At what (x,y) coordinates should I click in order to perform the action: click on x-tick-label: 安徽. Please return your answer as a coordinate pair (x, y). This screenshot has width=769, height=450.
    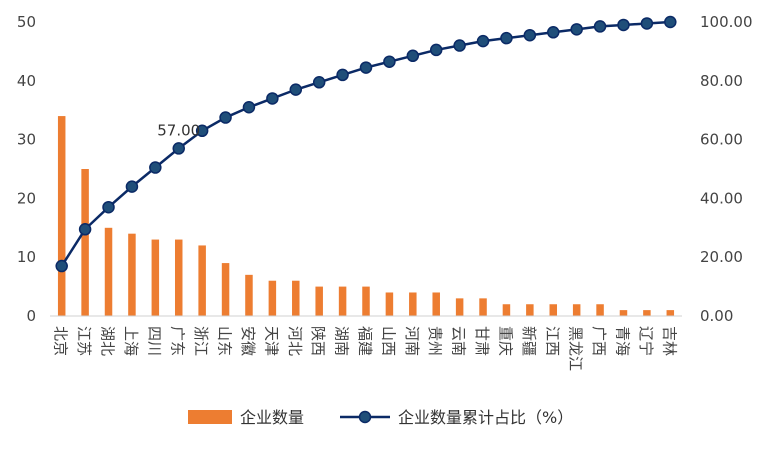
    Looking at the image, I should click on (248, 341).